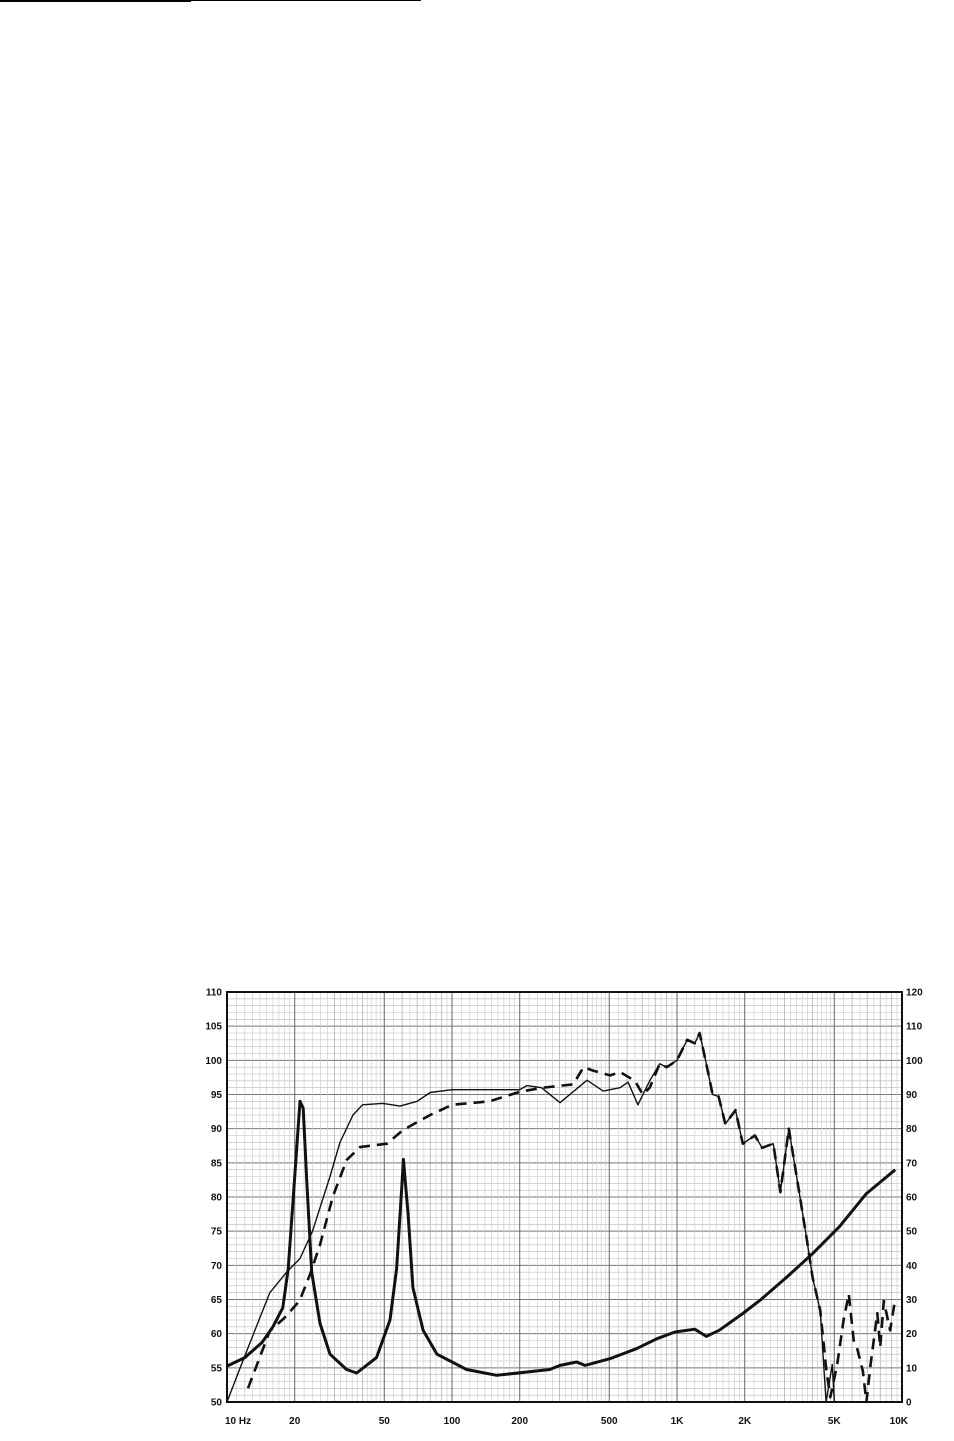  Describe the element at coordinates (899, 1421) in the screenshot. I see `x-tick-label: 10K` at that location.